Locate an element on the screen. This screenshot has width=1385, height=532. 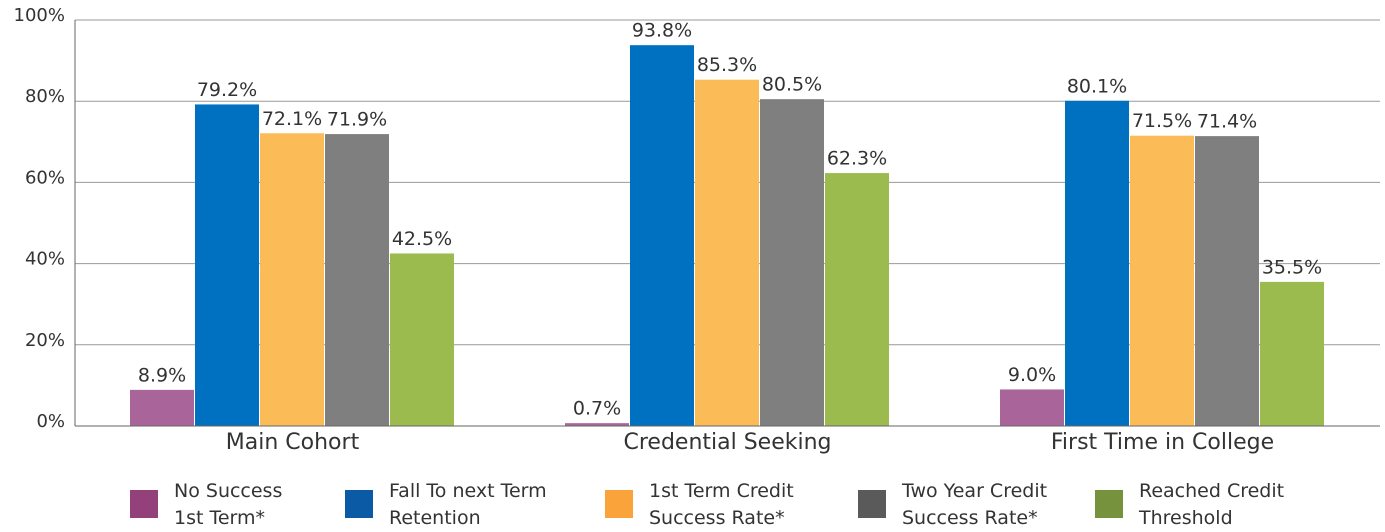
legend-item: Two Year Credit Success Rate* is located at coordinates (964, 505).